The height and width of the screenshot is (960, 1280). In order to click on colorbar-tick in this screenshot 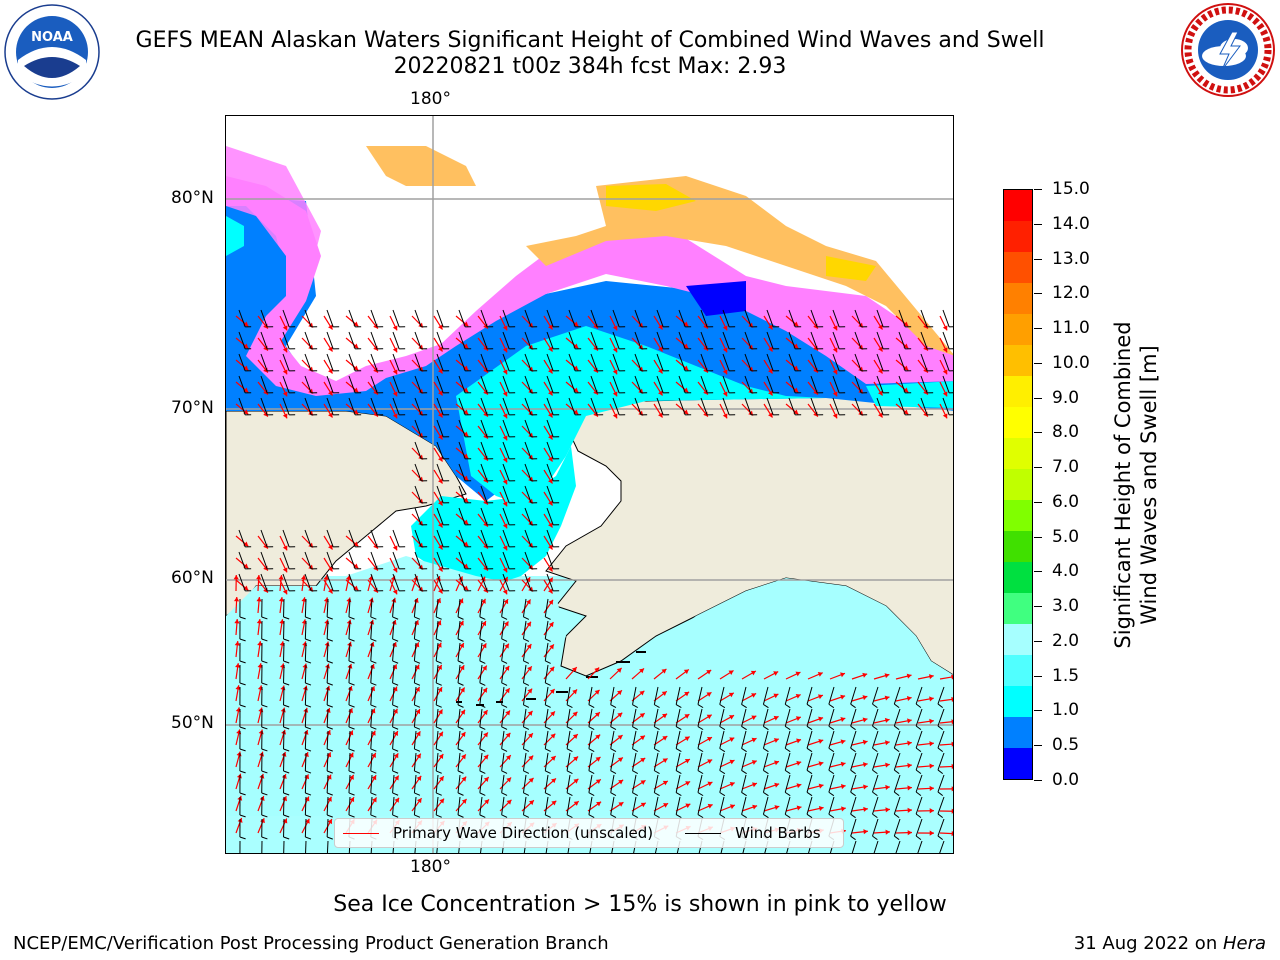, I will do `click(1038, 780)`.